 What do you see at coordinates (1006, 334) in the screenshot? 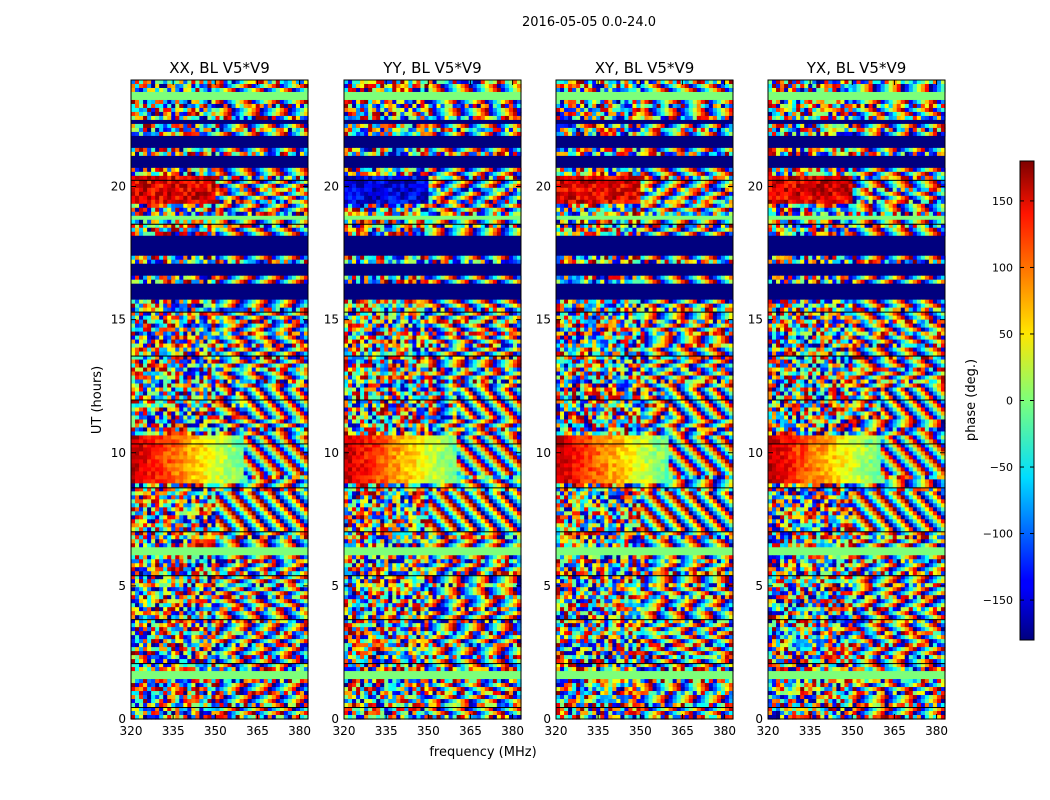
I see `colorbar-tick-label: 50` at bounding box center [1006, 334].